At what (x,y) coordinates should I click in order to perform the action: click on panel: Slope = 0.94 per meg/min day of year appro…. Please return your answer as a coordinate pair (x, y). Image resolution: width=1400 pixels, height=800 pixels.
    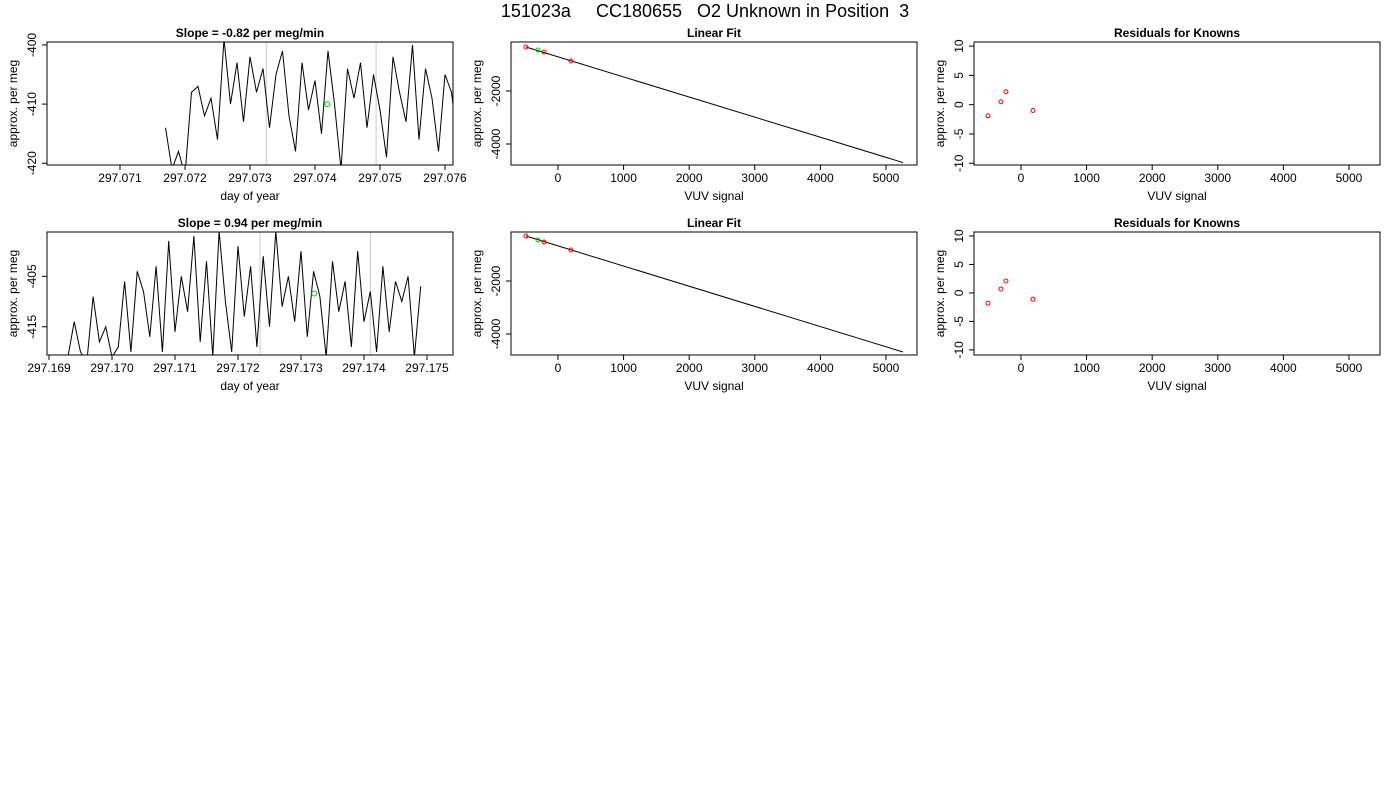
    Looking at the image, I should click on (230, 304).